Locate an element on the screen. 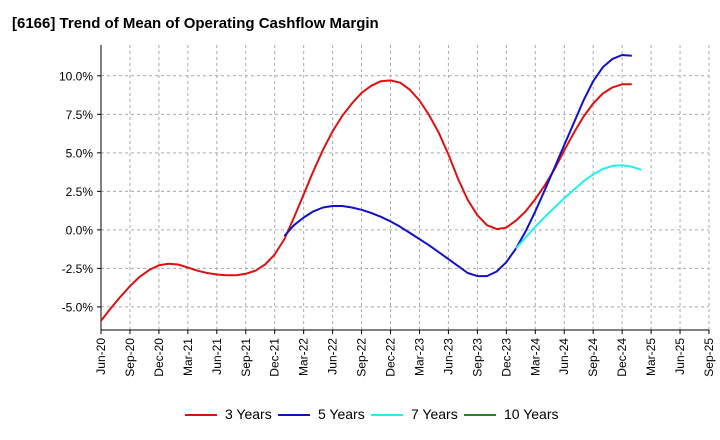 The height and width of the screenshot is (440, 720). x-tick-label: Jun-22 is located at coordinates (333, 356).